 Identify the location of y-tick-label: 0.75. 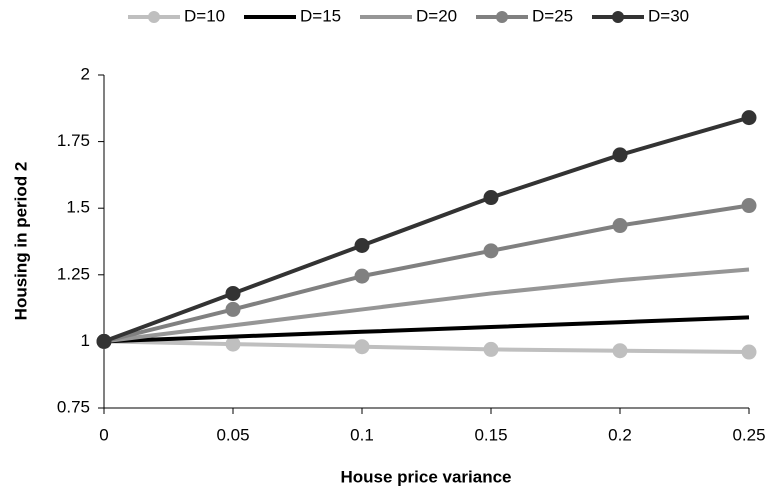
(73, 406).